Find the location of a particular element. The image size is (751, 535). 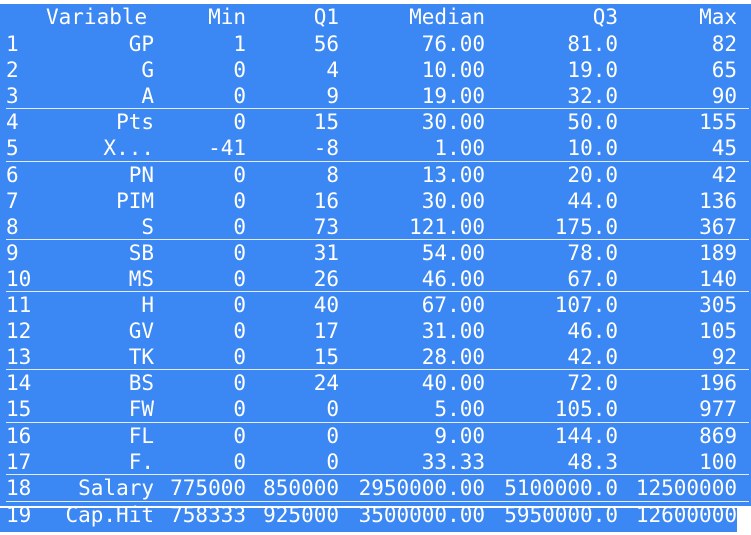

table-row: 7 PIM 0 16 30.00 44.0 136 is located at coordinates (375, 201).